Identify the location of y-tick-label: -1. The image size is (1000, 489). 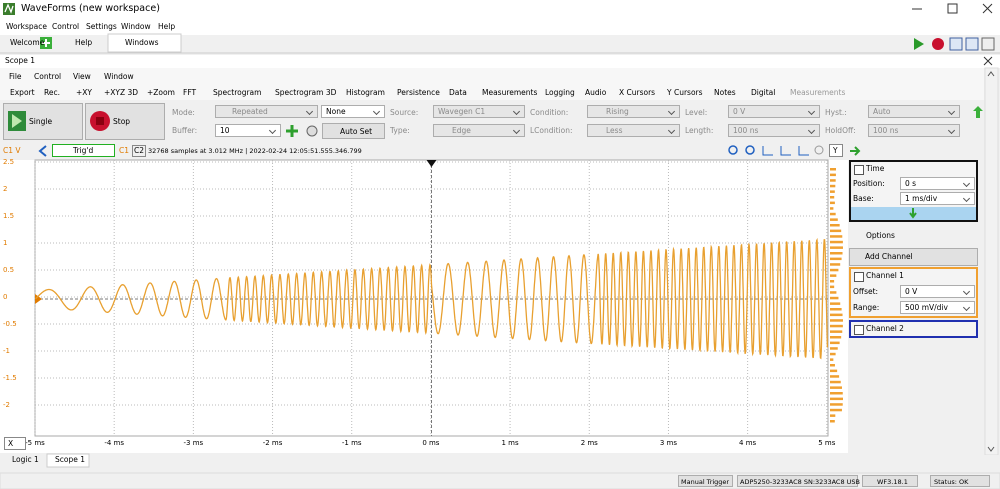
(6, 351).